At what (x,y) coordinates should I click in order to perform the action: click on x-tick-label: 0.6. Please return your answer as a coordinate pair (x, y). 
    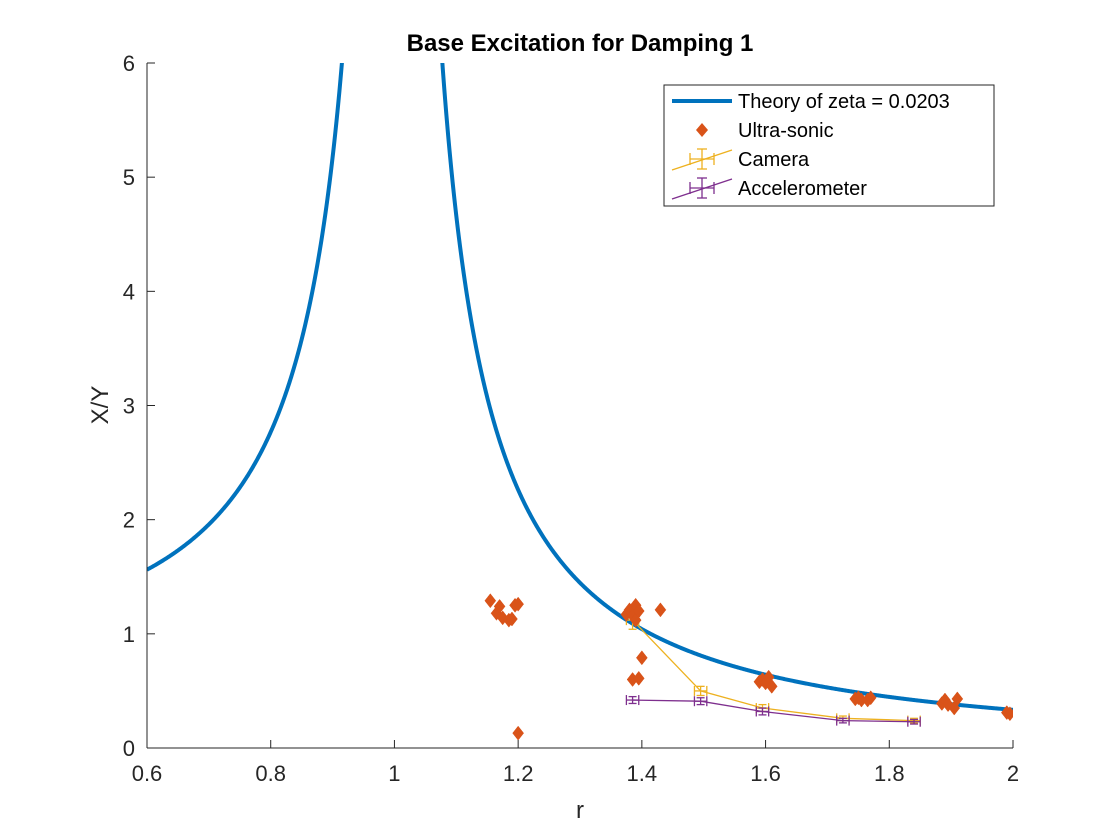
    Looking at the image, I should click on (147, 773).